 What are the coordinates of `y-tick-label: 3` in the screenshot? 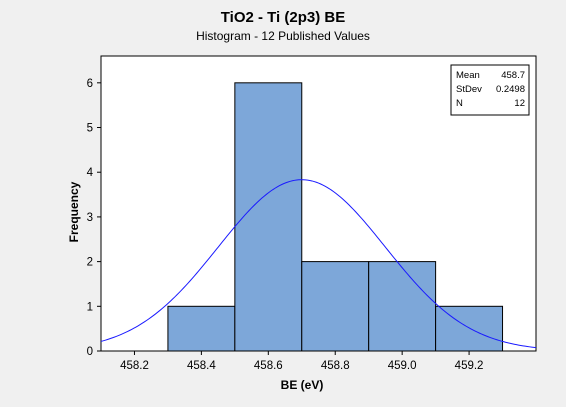 It's located at (90, 218).